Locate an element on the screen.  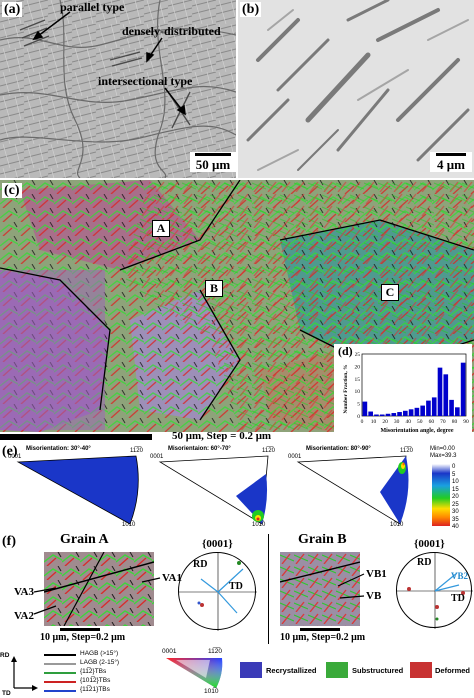
grain-b-pole-figure-plot is located at coordinates (435, 591).